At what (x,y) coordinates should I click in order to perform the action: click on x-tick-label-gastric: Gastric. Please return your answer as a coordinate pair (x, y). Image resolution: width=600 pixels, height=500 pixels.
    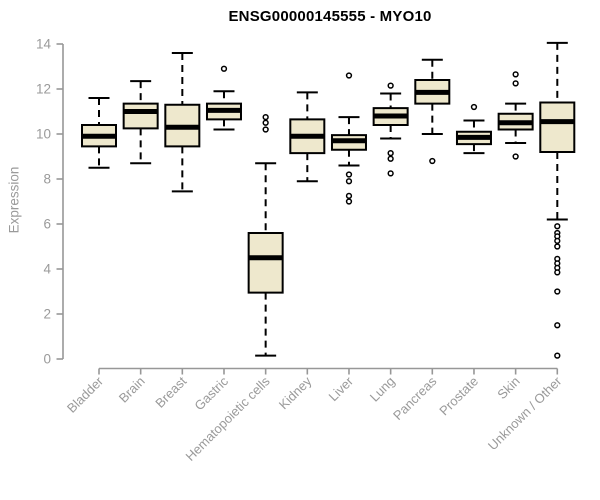
    Looking at the image, I should click on (211, 393).